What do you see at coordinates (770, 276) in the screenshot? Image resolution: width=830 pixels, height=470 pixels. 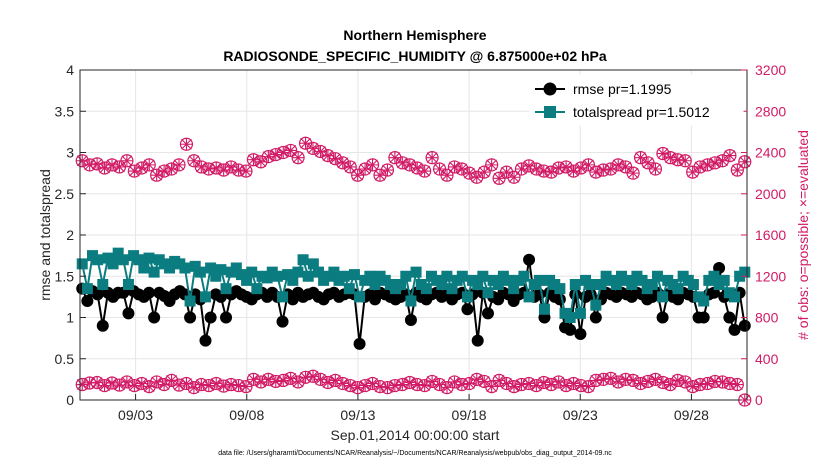 I see `y-tick-label-right: 1200` at bounding box center [770, 276].